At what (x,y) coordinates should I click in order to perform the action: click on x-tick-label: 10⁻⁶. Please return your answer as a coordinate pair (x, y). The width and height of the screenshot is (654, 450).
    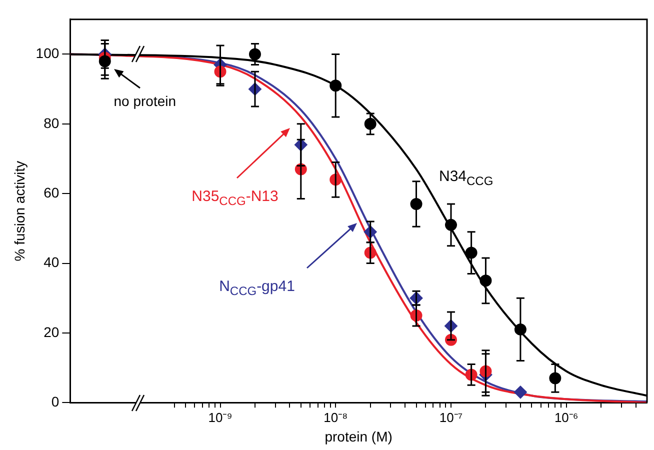
    Looking at the image, I should click on (566, 417).